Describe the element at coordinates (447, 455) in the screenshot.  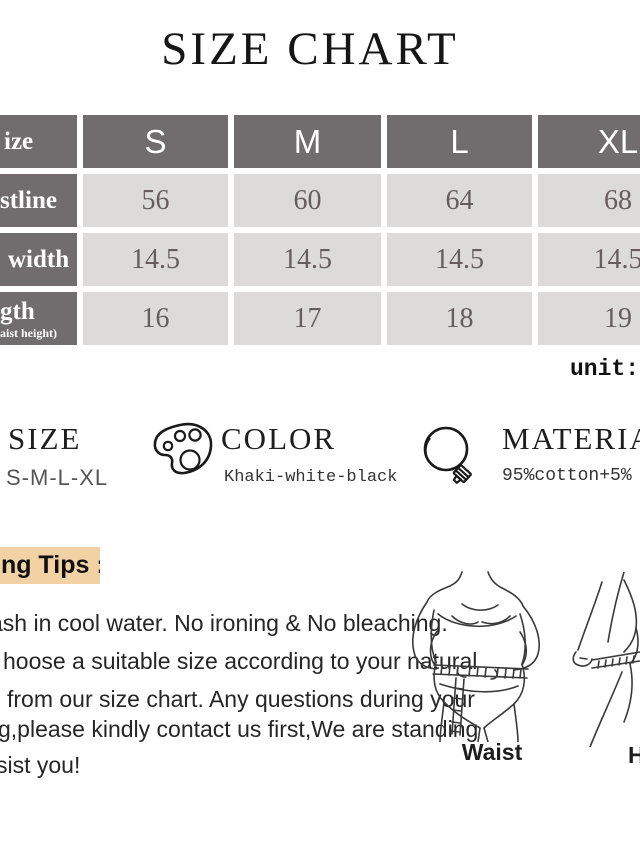
I see `bulb-icon` at that location.